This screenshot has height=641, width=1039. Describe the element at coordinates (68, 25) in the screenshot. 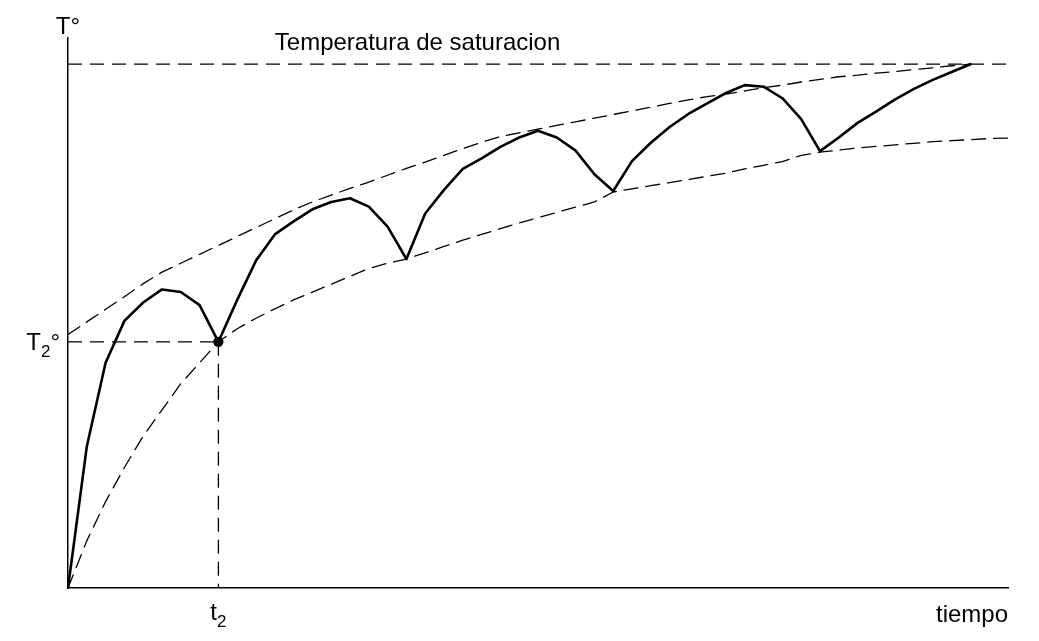

I see `y-axis-title: T°` at that location.